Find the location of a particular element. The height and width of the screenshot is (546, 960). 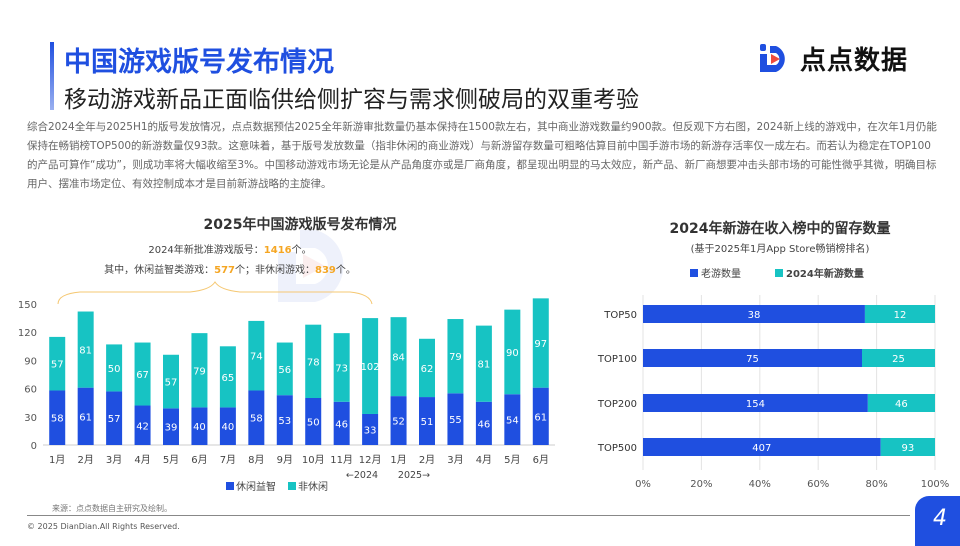

data-label: 407 is located at coordinates (761, 448).